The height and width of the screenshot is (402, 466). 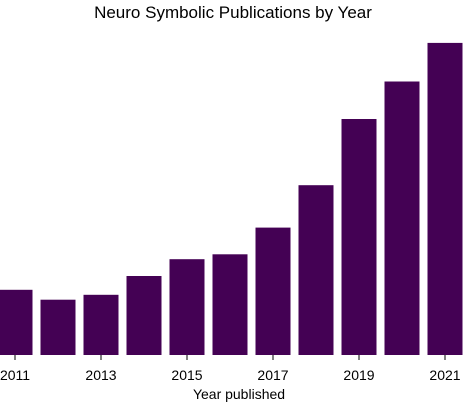 What do you see at coordinates (230, 304) in the screenshot?
I see `bar-2016` at bounding box center [230, 304].